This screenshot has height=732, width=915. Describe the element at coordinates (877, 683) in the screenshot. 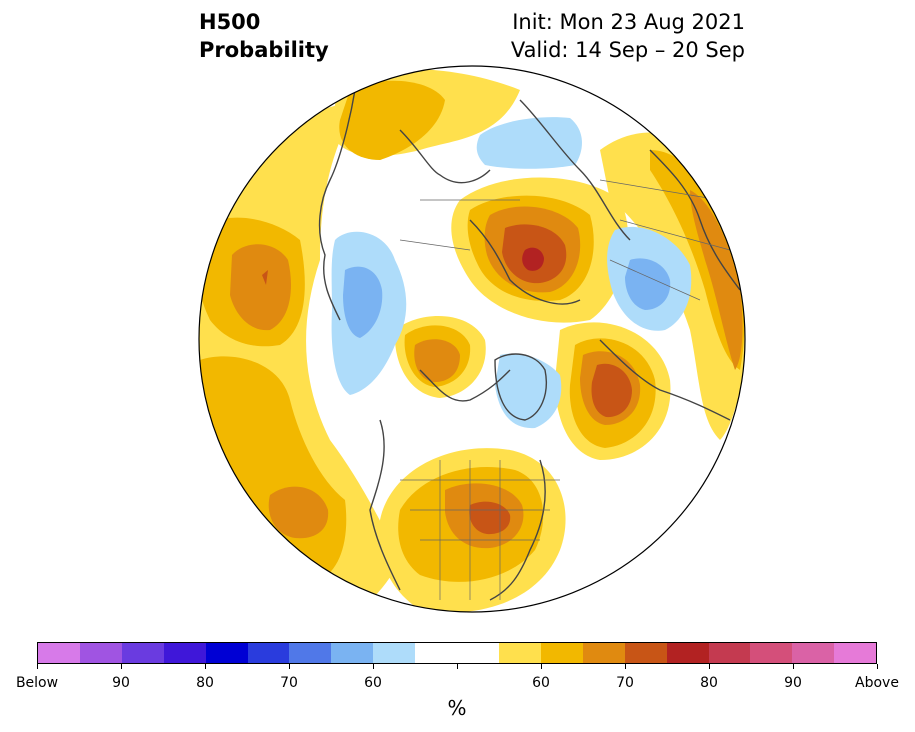

I see `colorbar-tick-label: Above` at that location.